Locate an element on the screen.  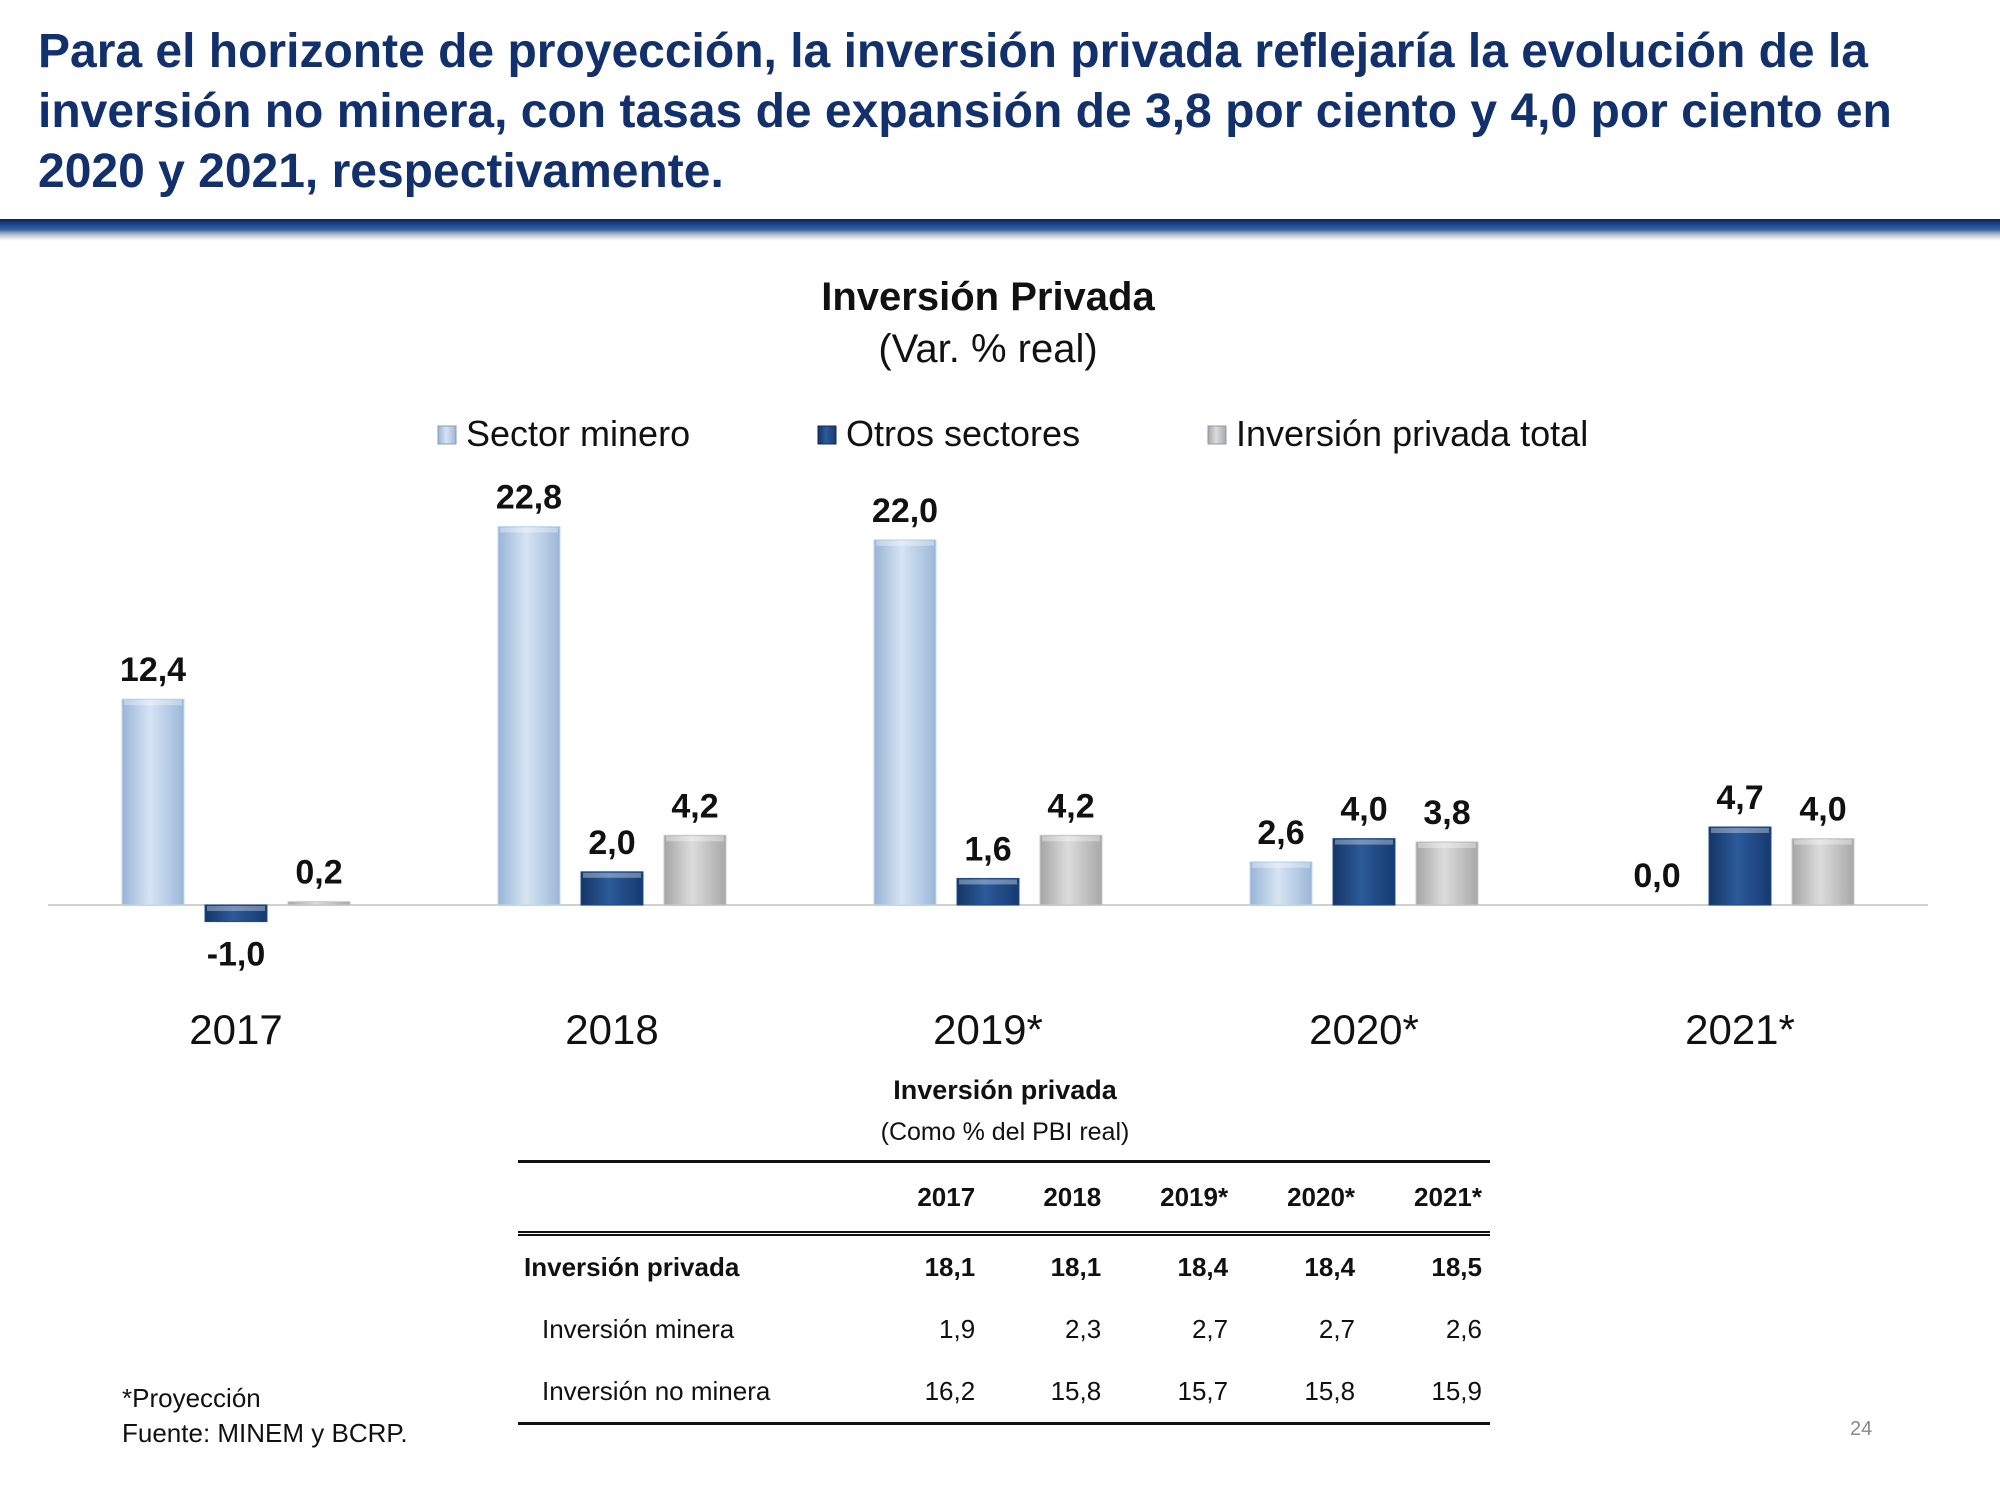
category-label: 2017 is located at coordinates (235, 1029).